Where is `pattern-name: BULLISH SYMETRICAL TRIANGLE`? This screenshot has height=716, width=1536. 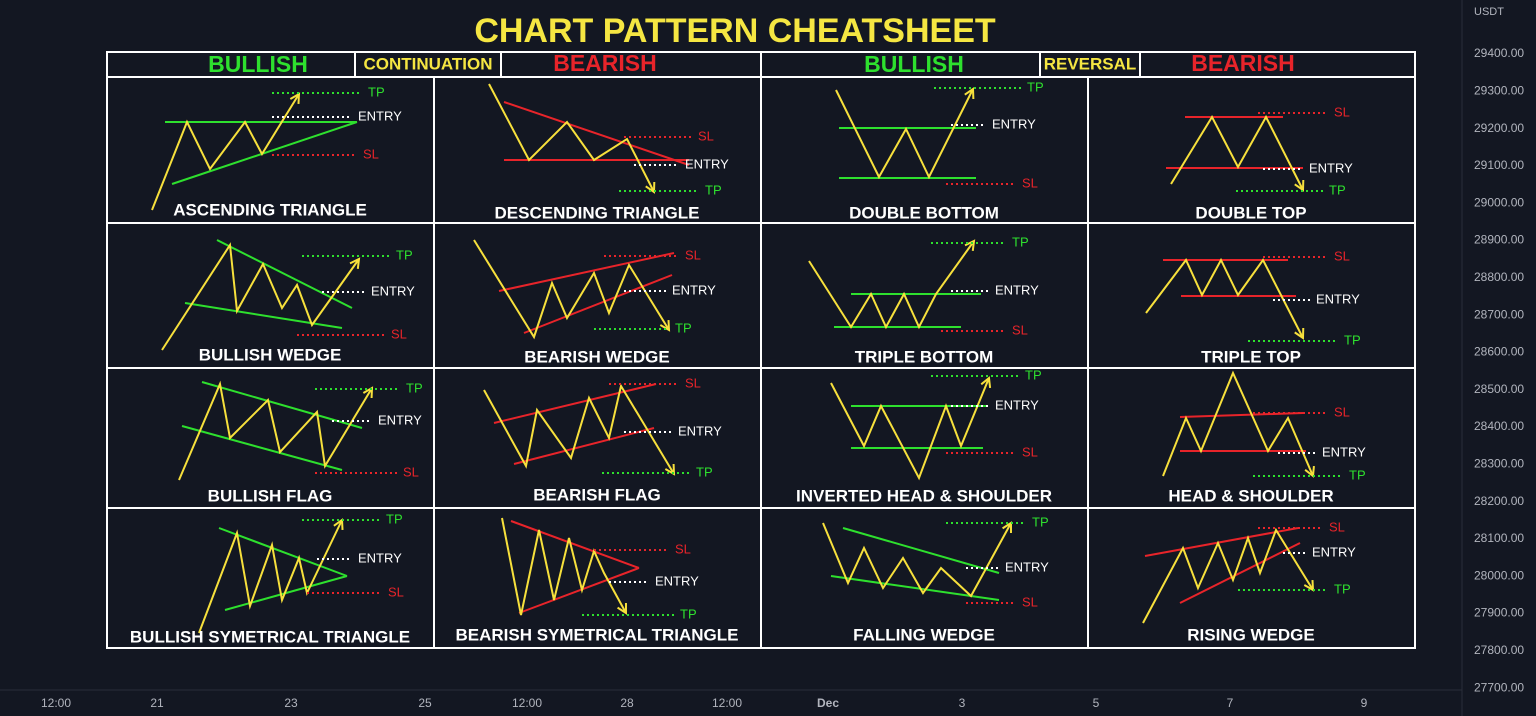
pattern-name: BULLISH SYMETRICAL TRIANGLE is located at coordinates (270, 636).